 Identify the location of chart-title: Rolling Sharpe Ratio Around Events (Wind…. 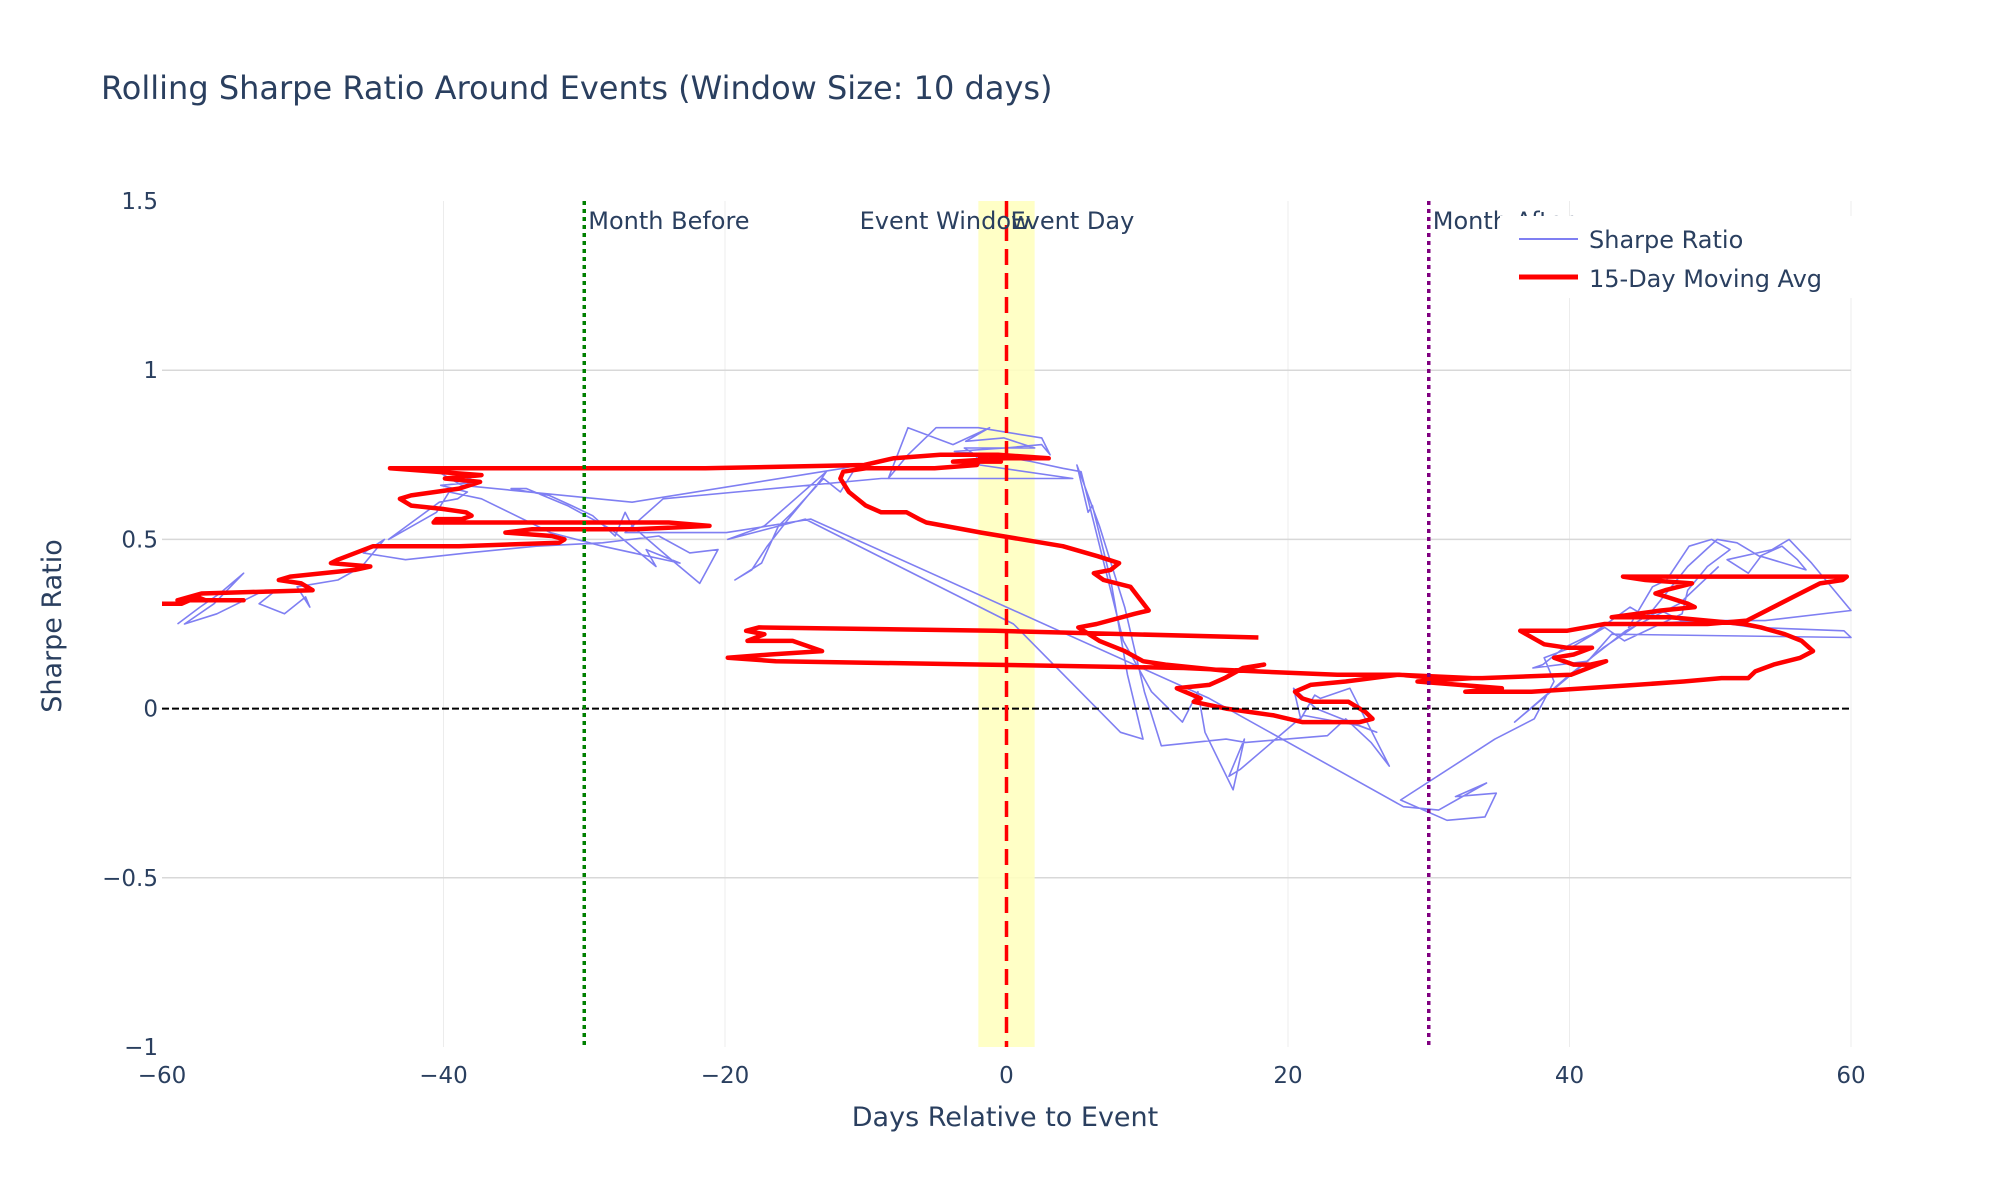
(577, 88).